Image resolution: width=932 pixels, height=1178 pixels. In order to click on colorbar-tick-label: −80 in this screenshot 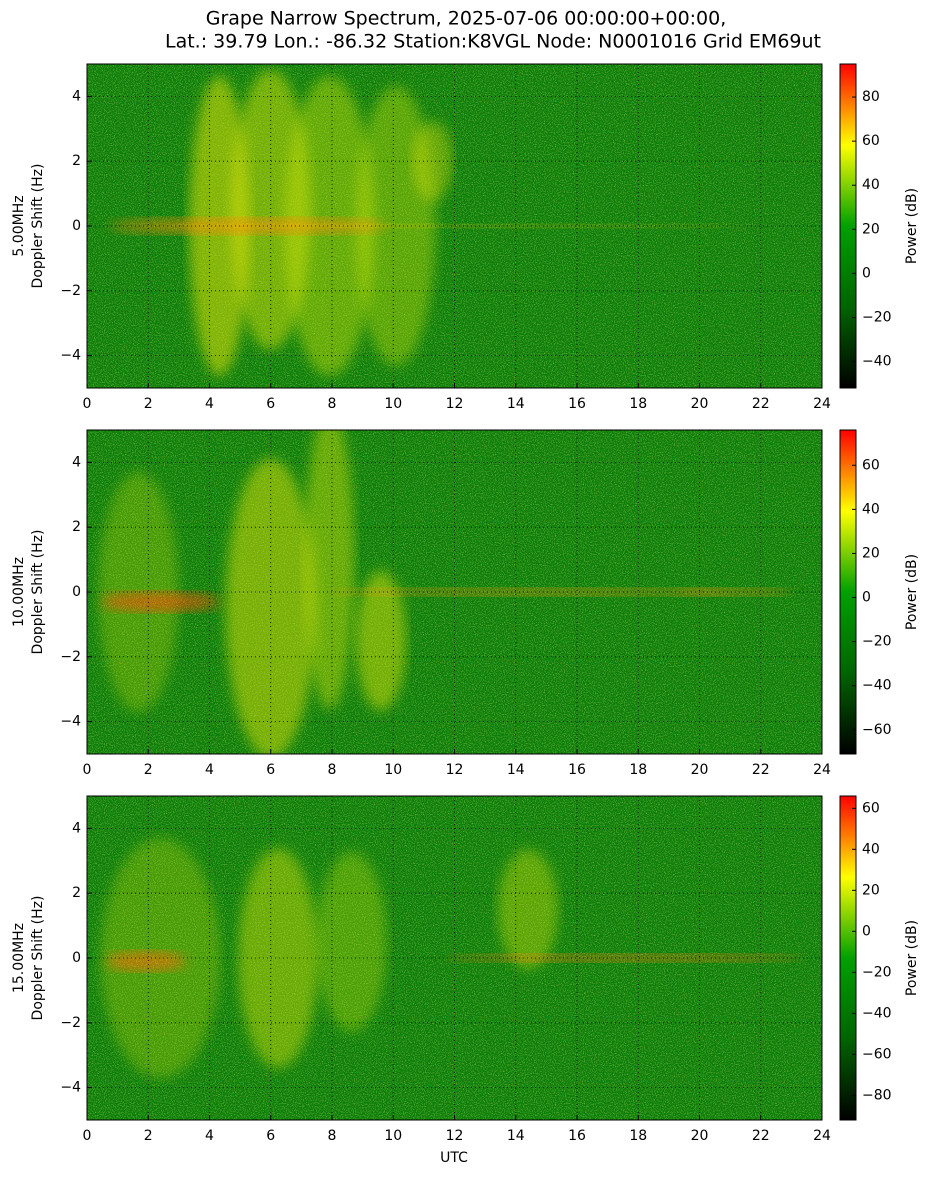, I will do `click(877, 1095)`.